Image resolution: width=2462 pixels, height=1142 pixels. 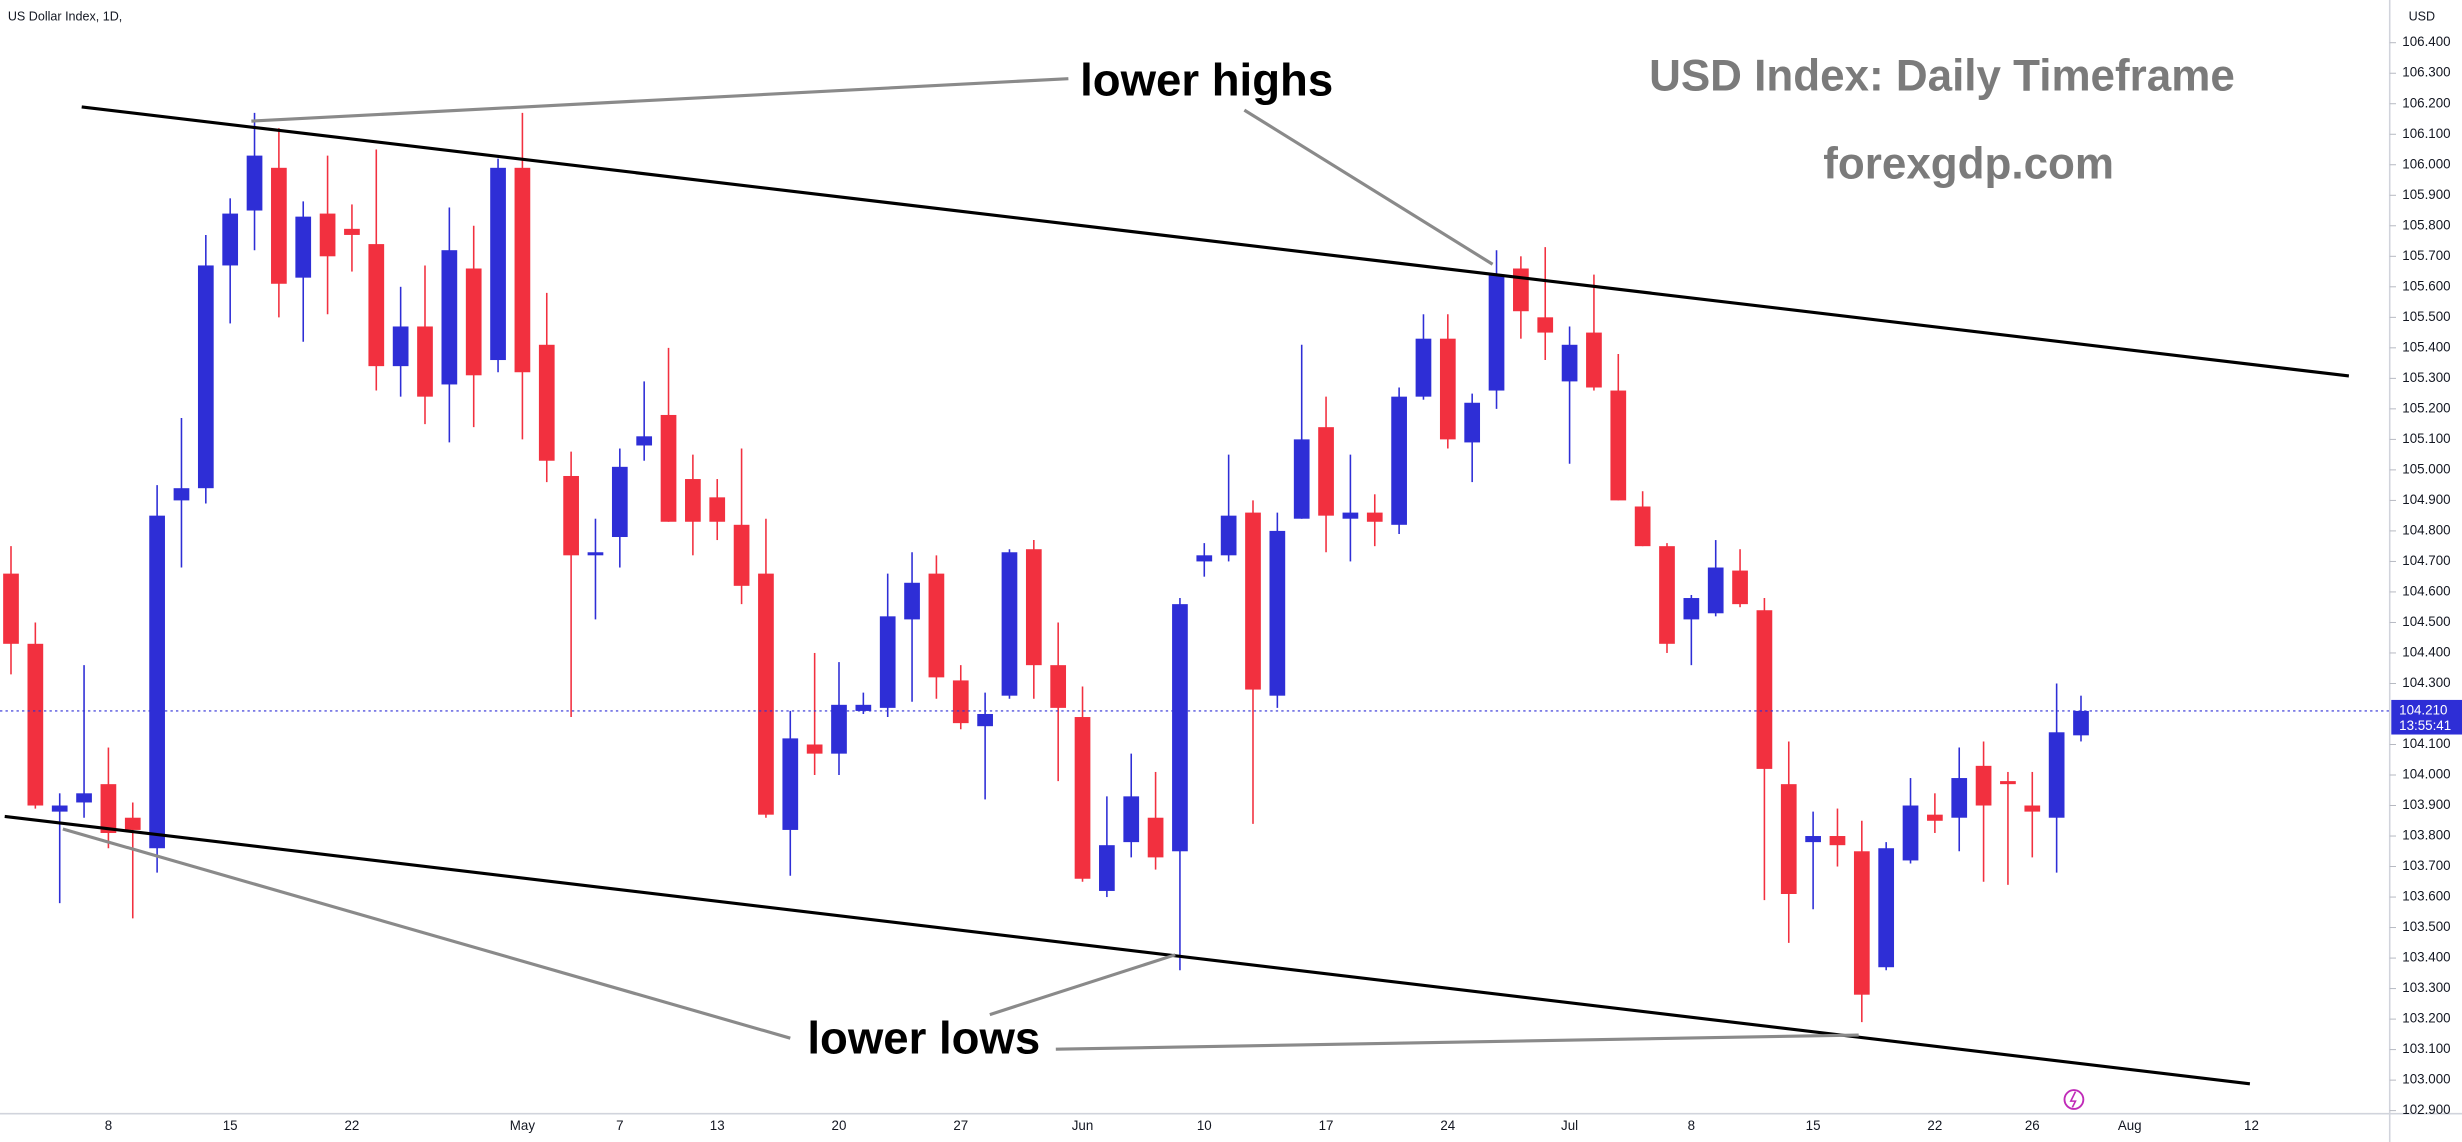 I want to click on last-price-box, so click(x=2426, y=717).